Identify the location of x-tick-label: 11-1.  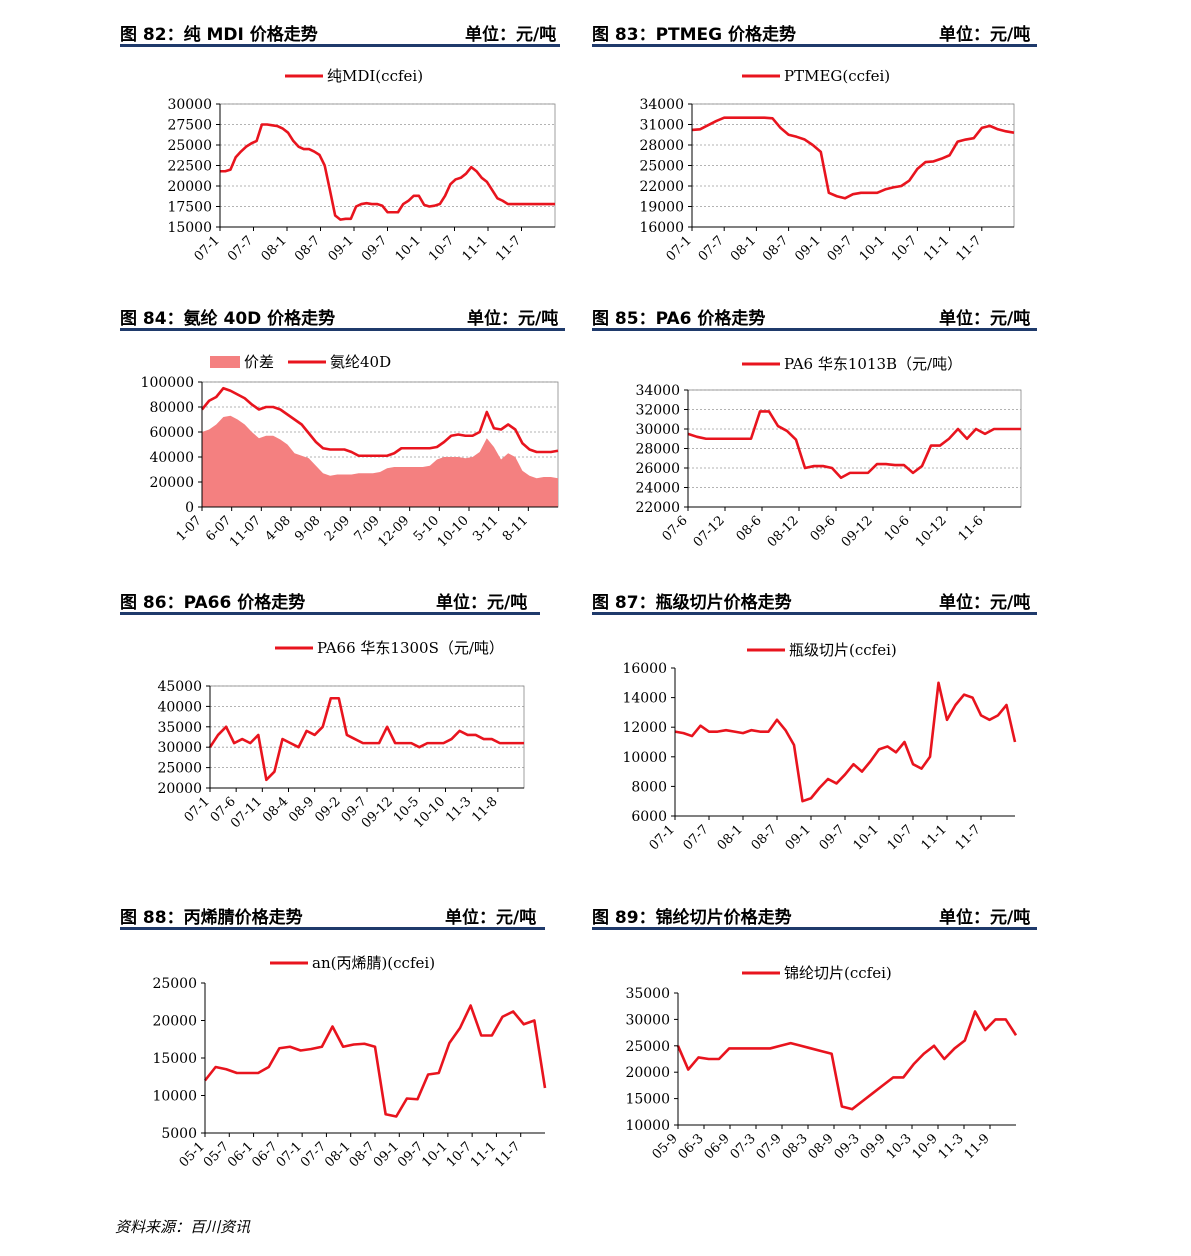
(934, 837).